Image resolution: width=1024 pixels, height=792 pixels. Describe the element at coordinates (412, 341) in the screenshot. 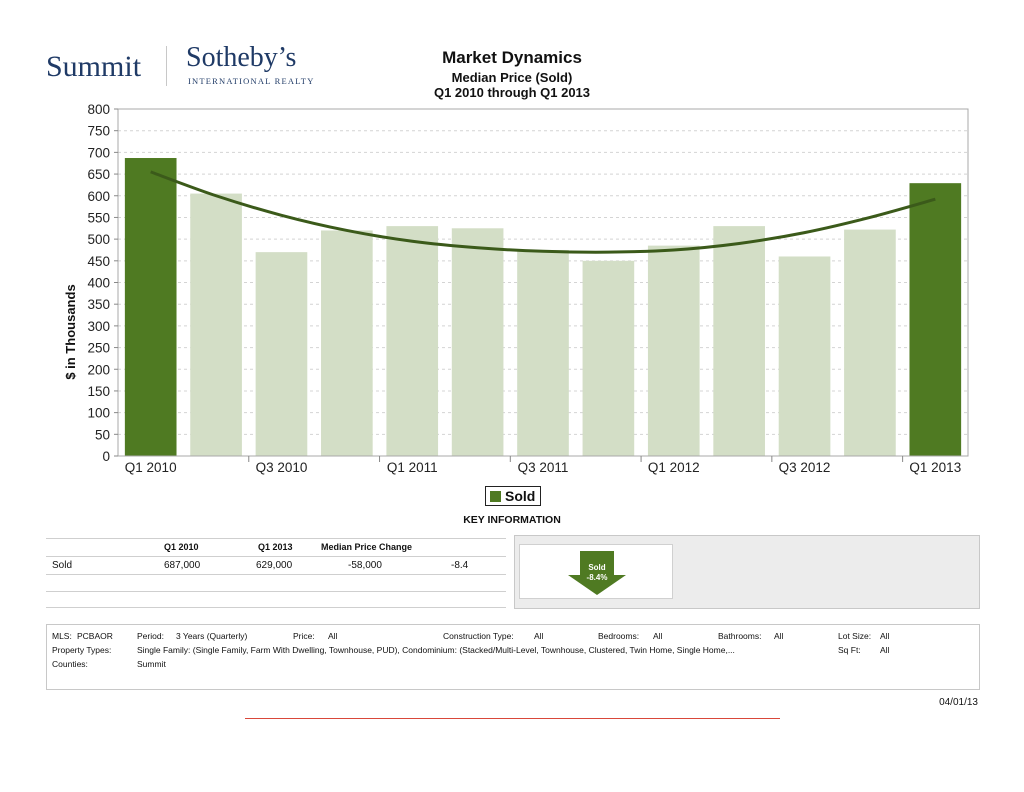

I see `bar-q1-2011` at that location.